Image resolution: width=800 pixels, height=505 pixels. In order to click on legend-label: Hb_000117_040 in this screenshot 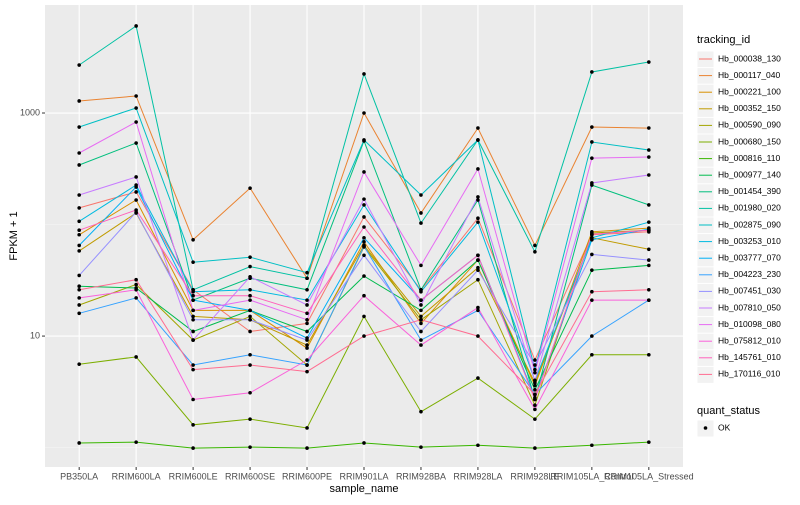, I will do `click(749, 75)`.